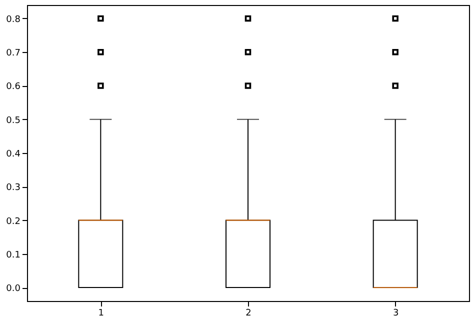  What do you see at coordinates (13, 19) in the screenshot?
I see `y-tick-label: 0.8` at bounding box center [13, 19].